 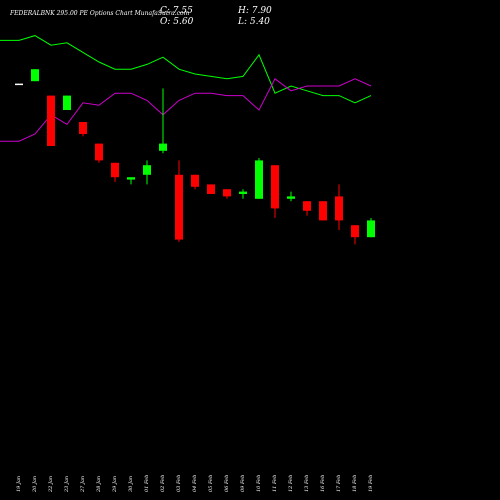 I want to click on close-readout: C: 7.55, so click(x=176, y=11).